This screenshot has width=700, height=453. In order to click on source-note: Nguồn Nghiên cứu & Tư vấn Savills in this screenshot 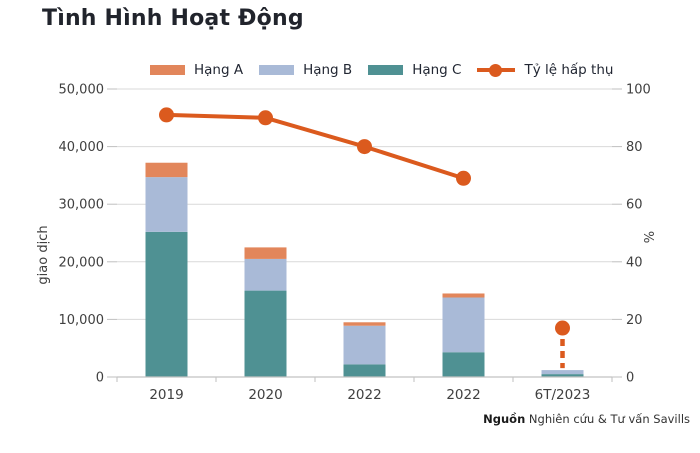, I will do `click(586, 419)`.